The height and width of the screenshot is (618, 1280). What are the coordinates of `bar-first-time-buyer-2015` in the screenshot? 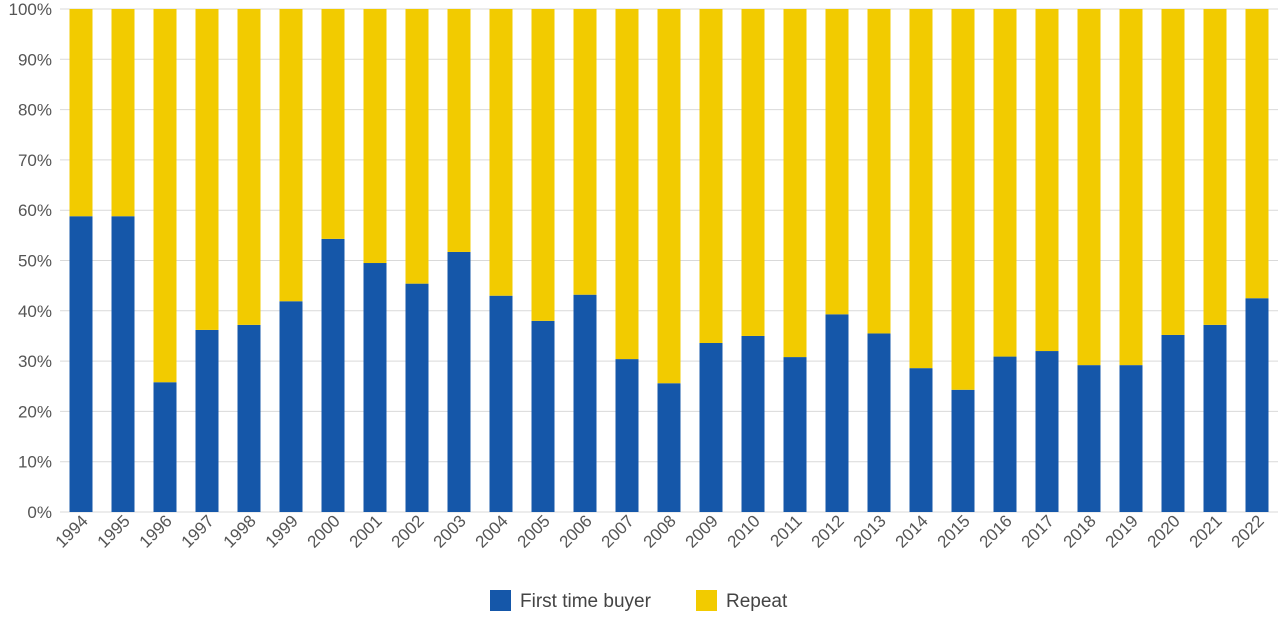 It's located at (963, 450).